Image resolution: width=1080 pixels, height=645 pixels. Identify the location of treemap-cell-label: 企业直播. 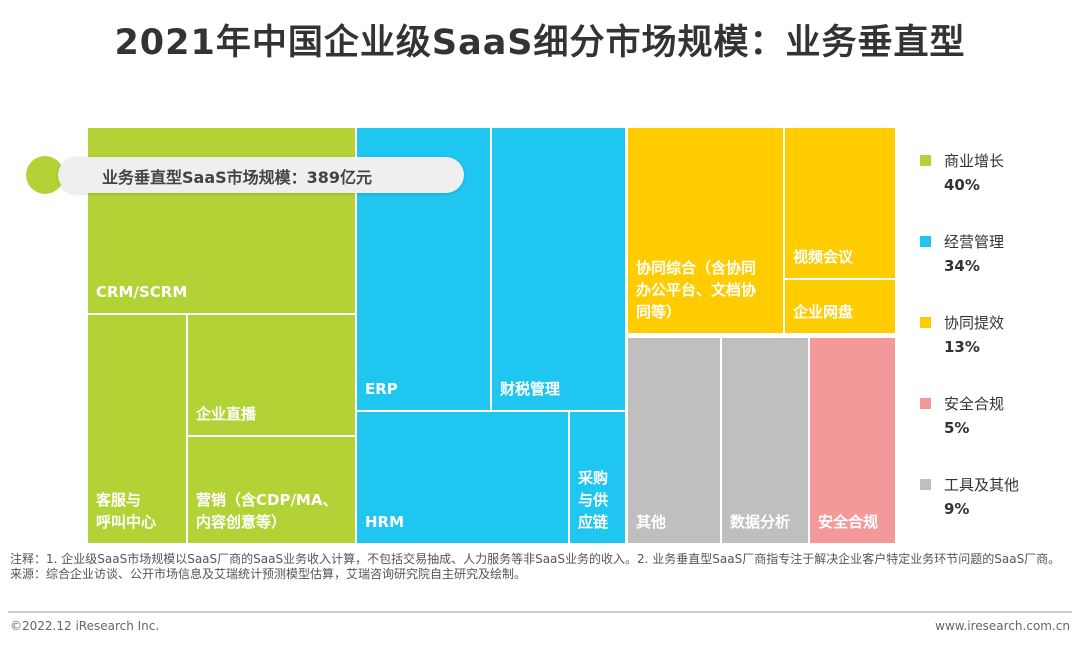
(226, 414).